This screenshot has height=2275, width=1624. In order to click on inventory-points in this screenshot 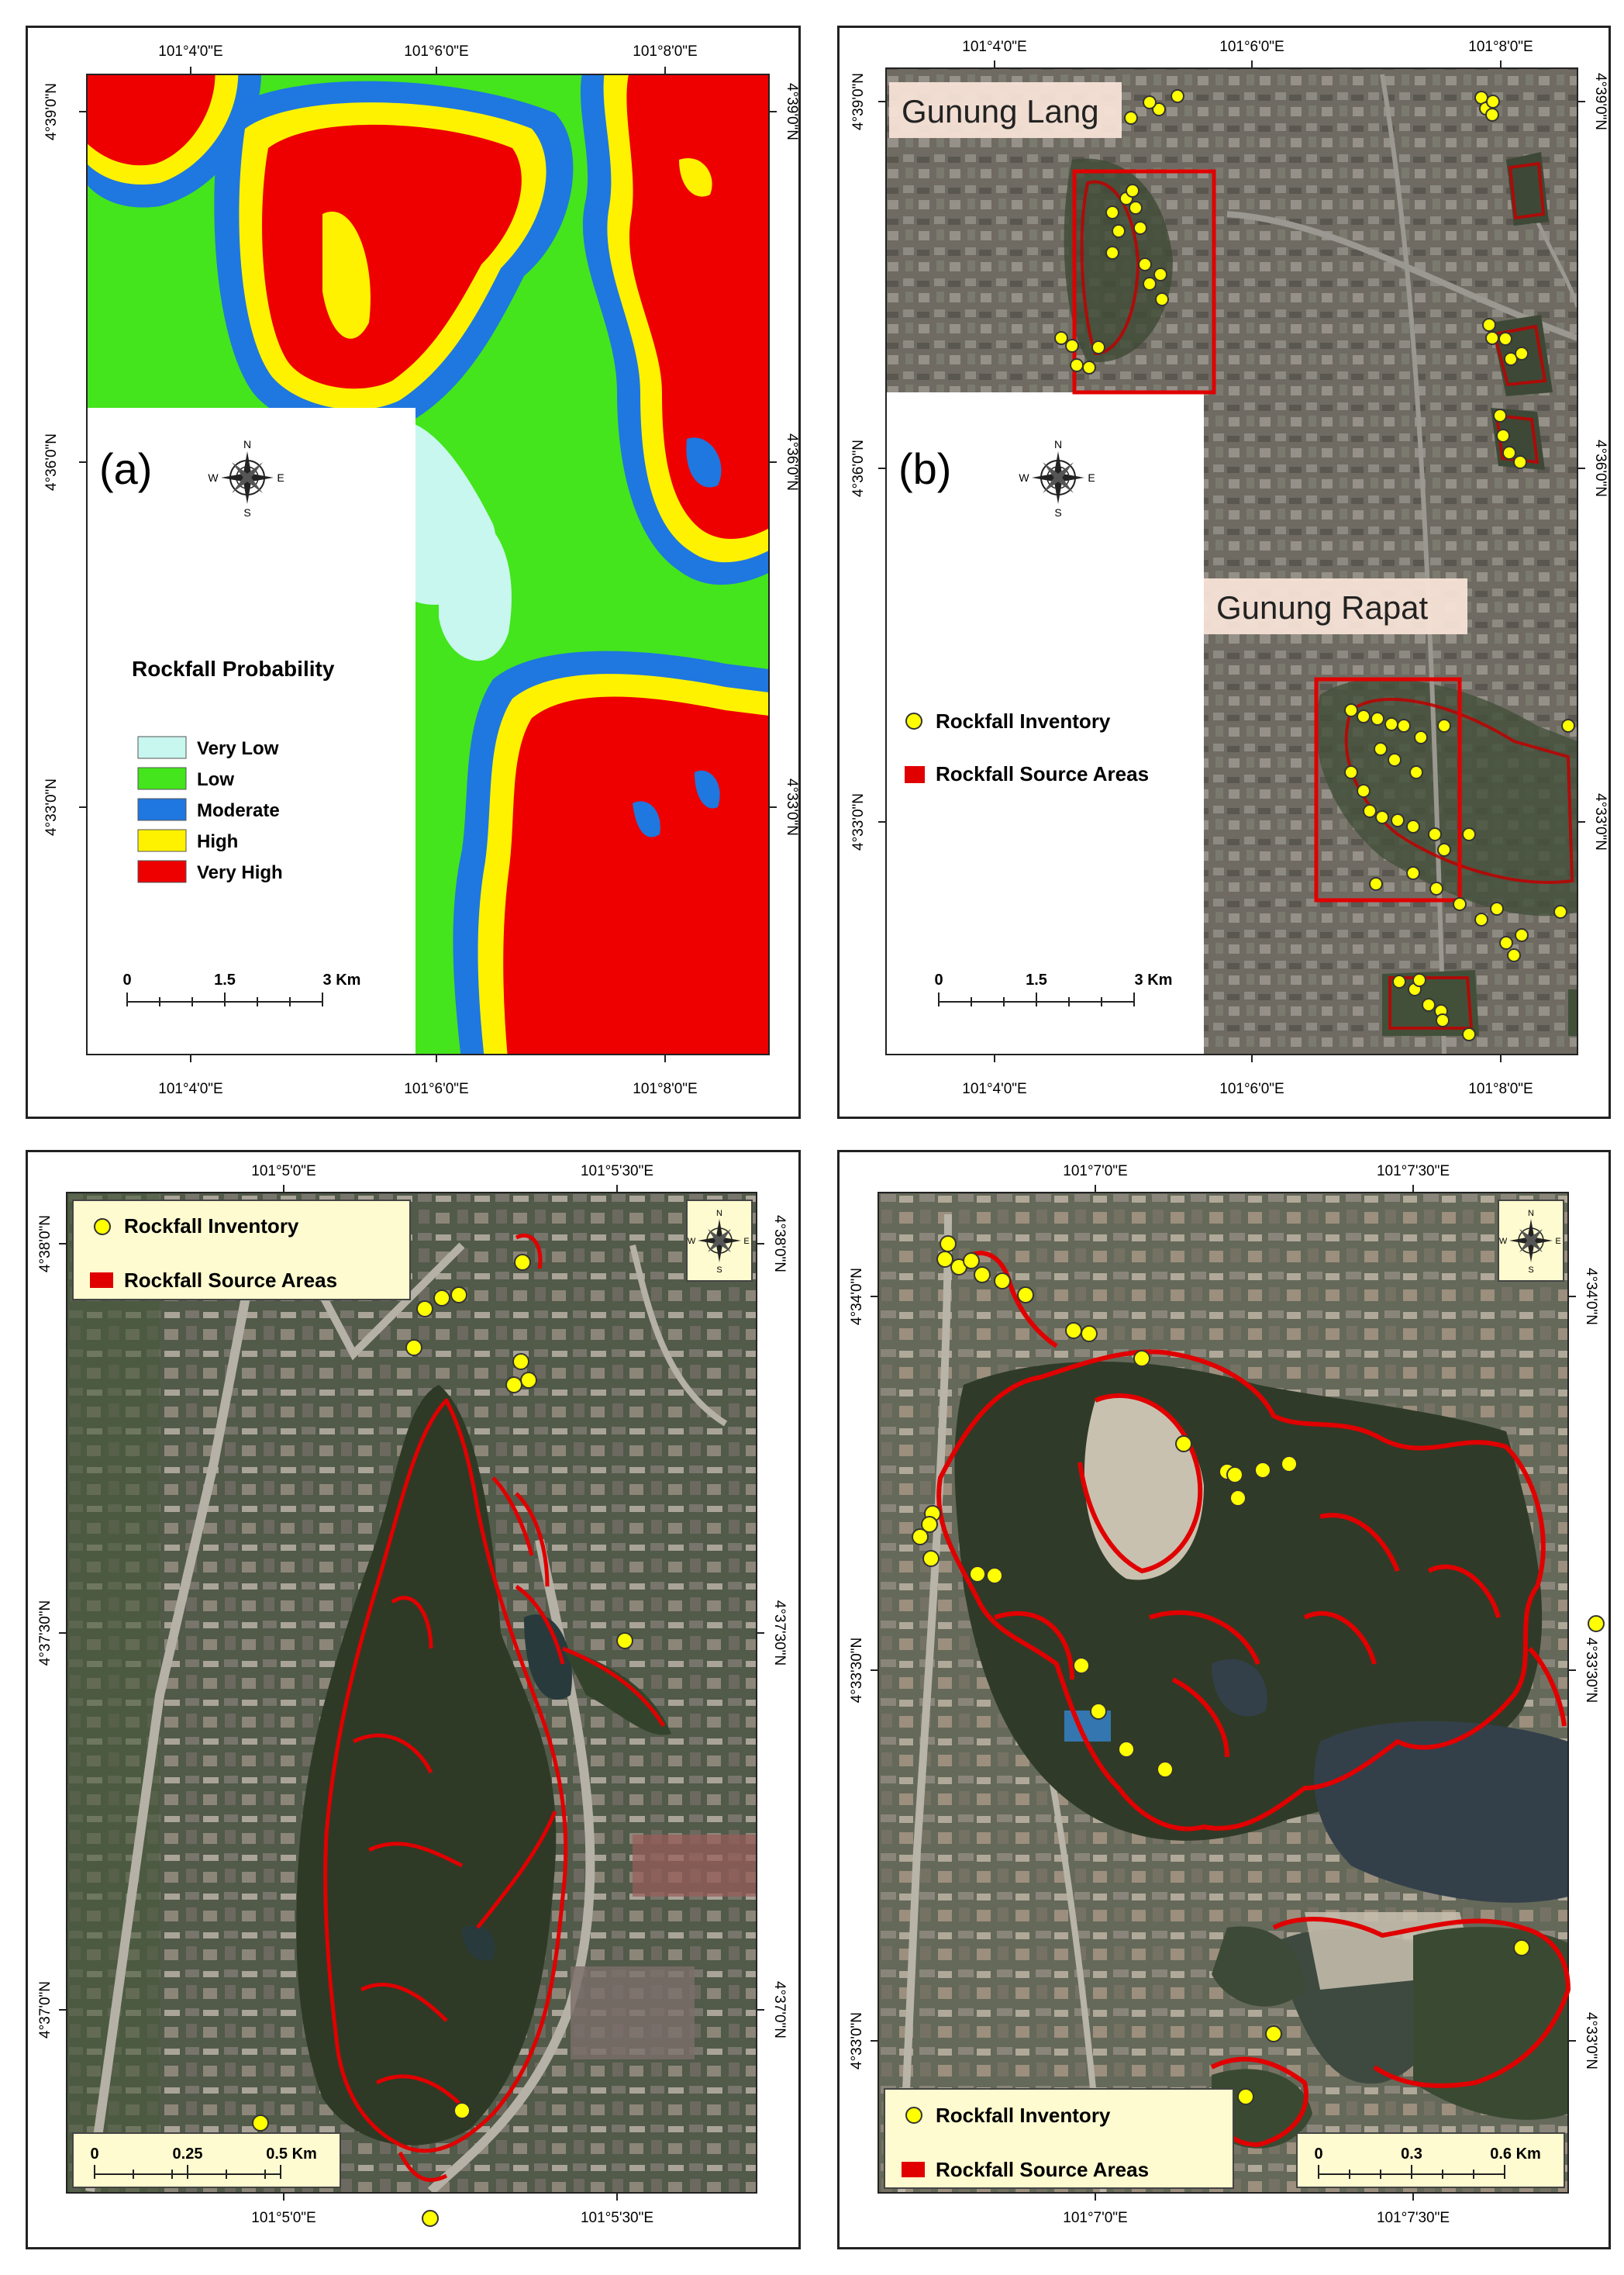, I will do `click(1314, 565)`.